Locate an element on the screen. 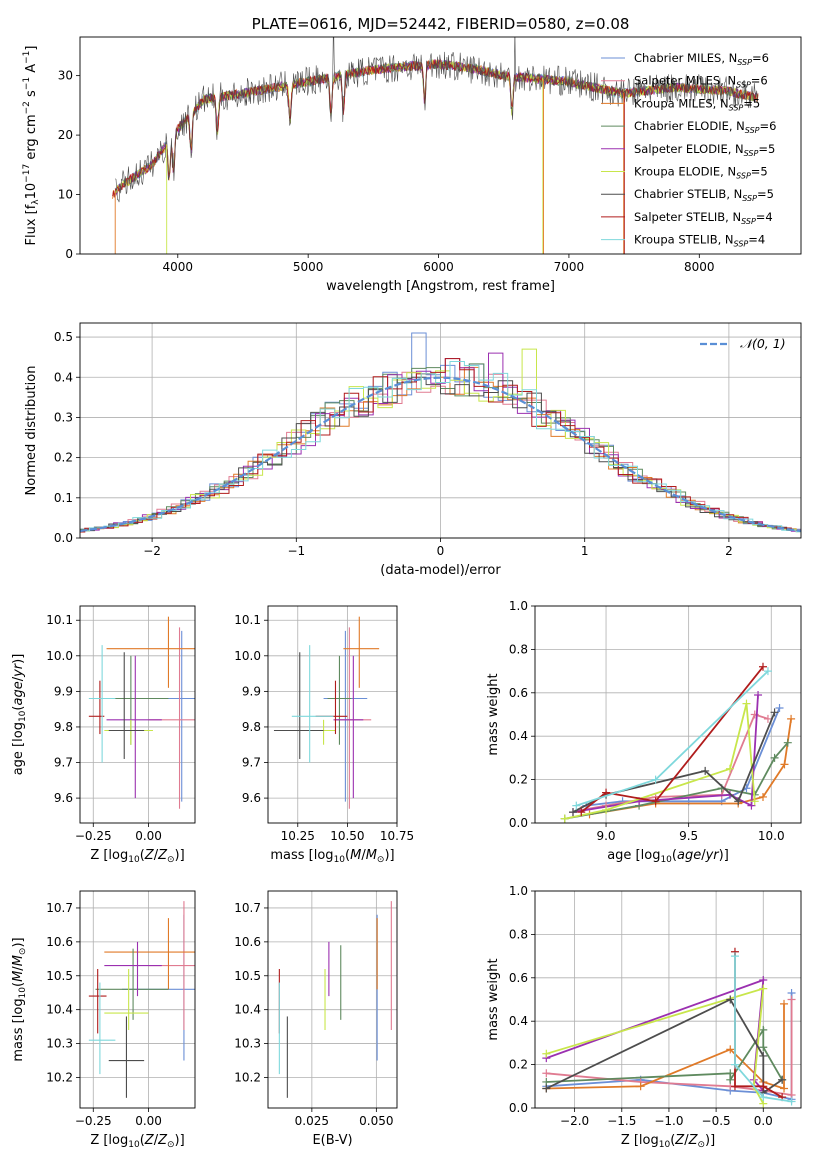 This screenshot has width=819, height=1170. legend-label: Salpeter ELODIE, NSSP=5 is located at coordinates (704, 150).